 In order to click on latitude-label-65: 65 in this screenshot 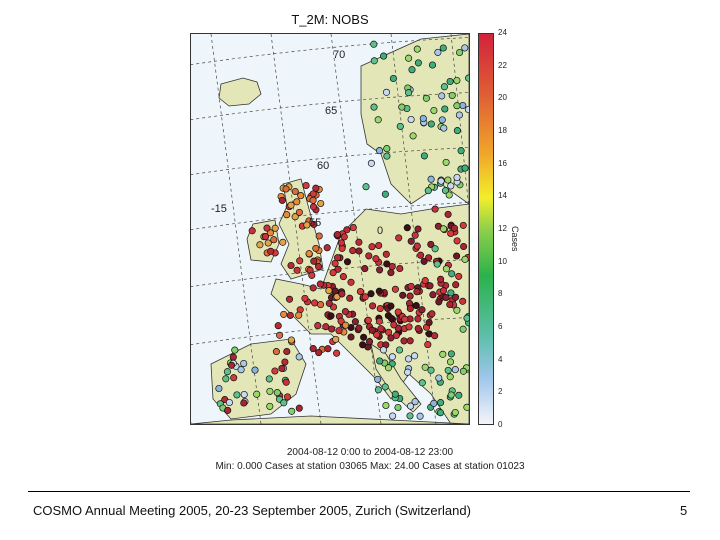, I will do `click(331, 111)`.